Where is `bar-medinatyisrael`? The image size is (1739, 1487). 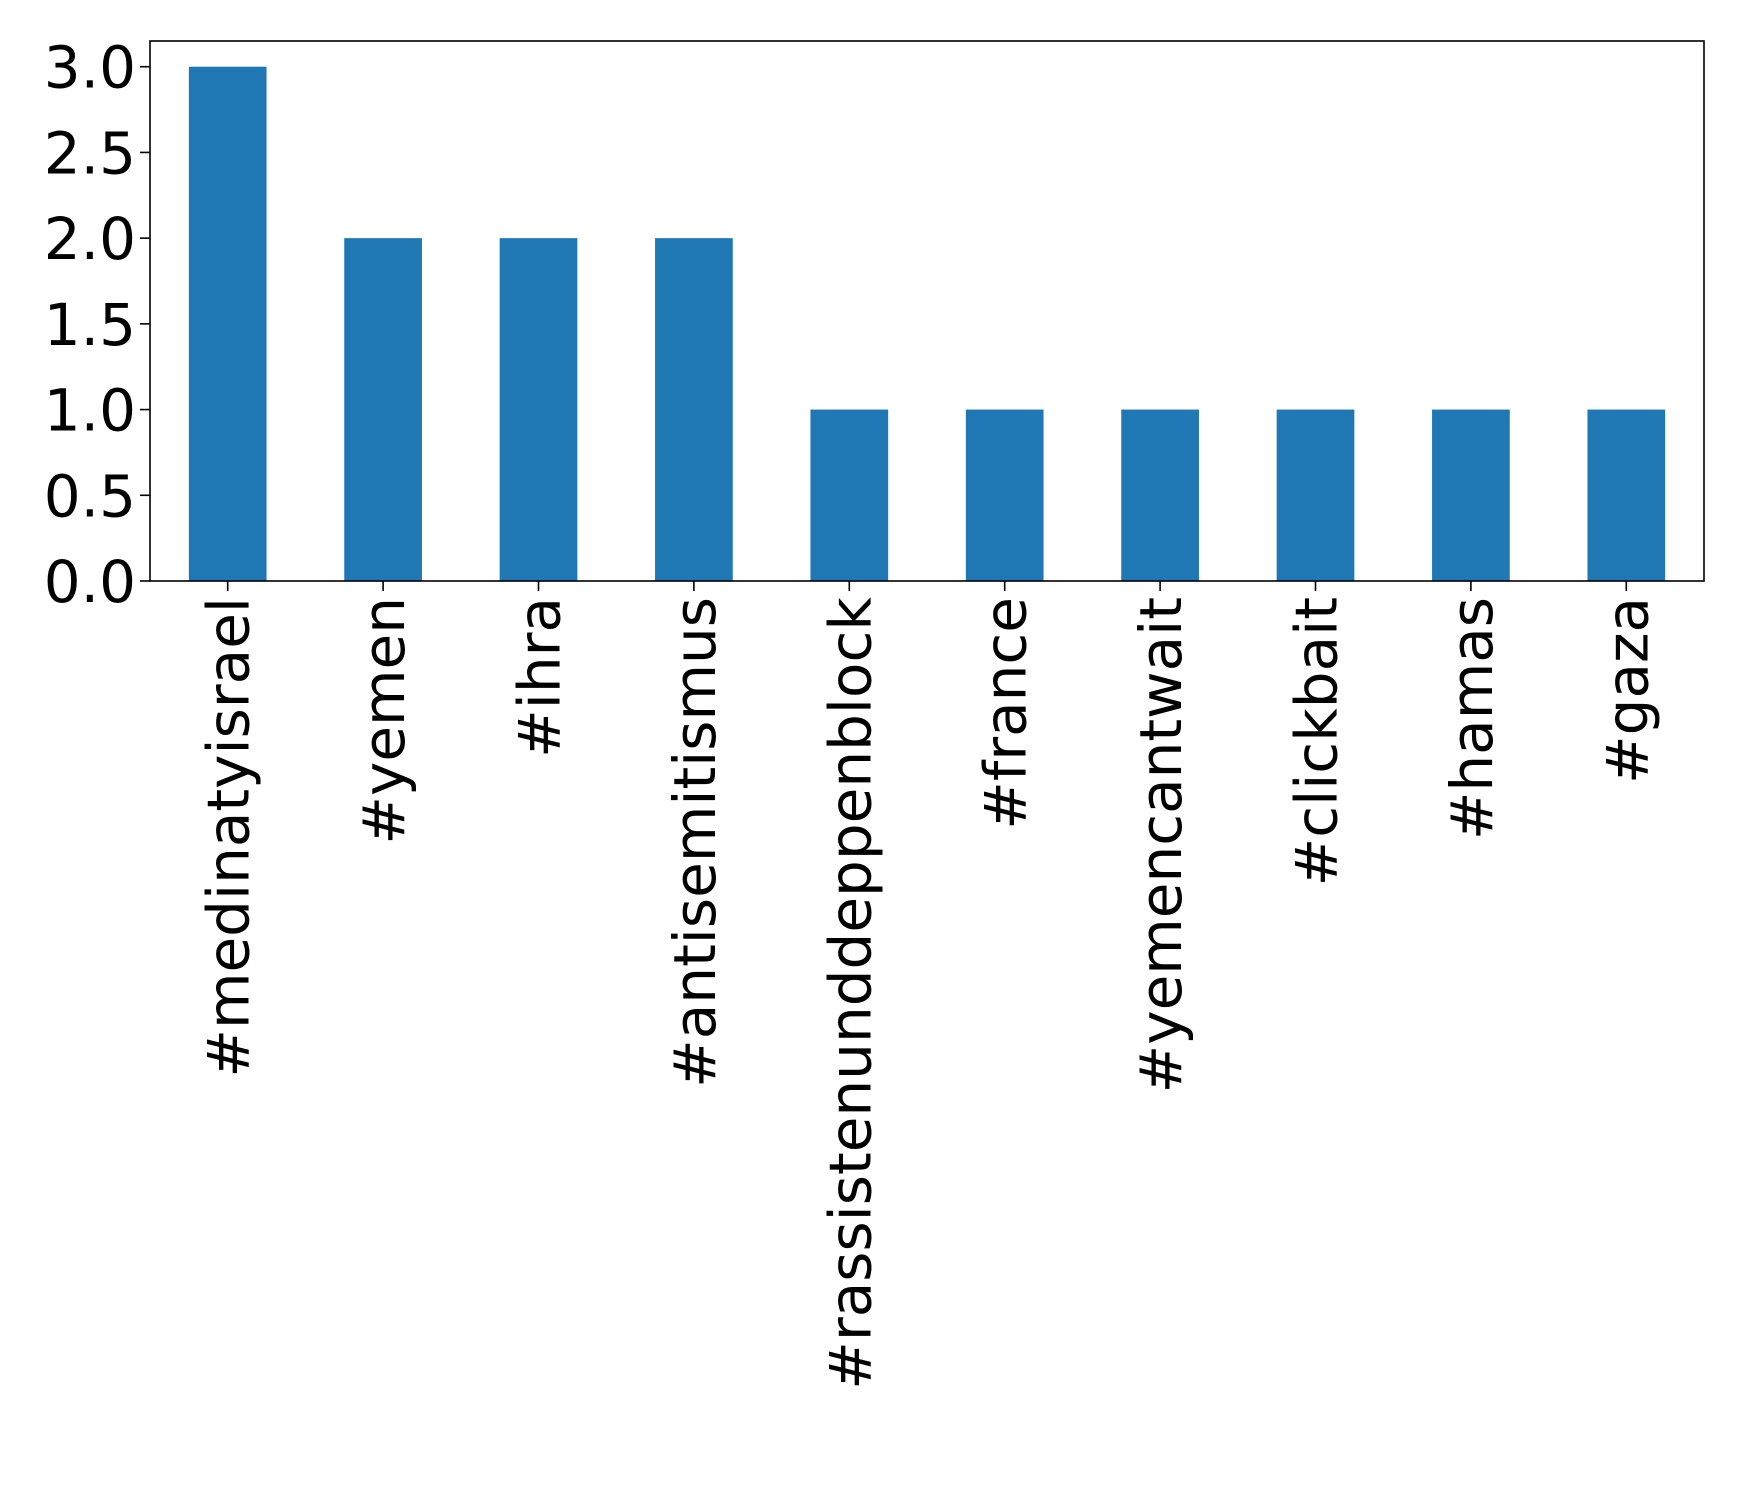 bar-medinatyisrael is located at coordinates (227, 323).